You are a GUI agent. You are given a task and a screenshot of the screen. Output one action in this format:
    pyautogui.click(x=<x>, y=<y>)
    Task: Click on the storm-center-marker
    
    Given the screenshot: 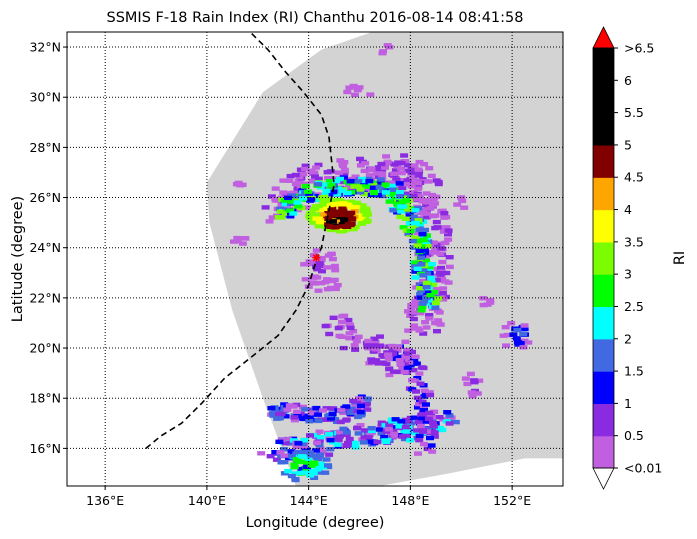 What is the action you would take?
    pyautogui.click(x=316, y=257)
    